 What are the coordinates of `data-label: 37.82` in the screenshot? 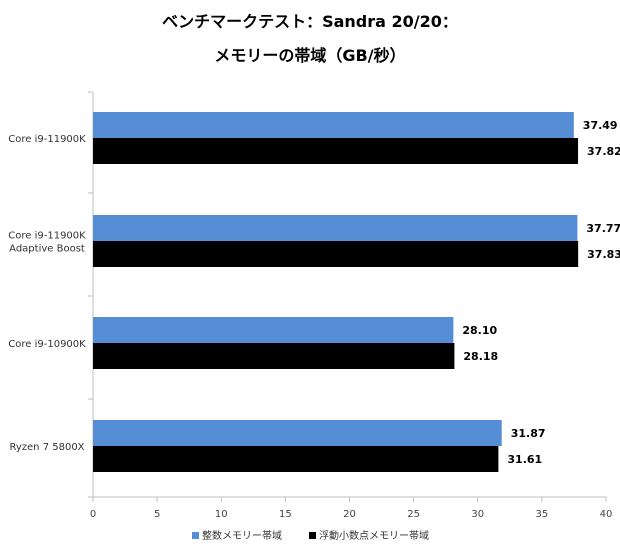 It's located at (603, 151).